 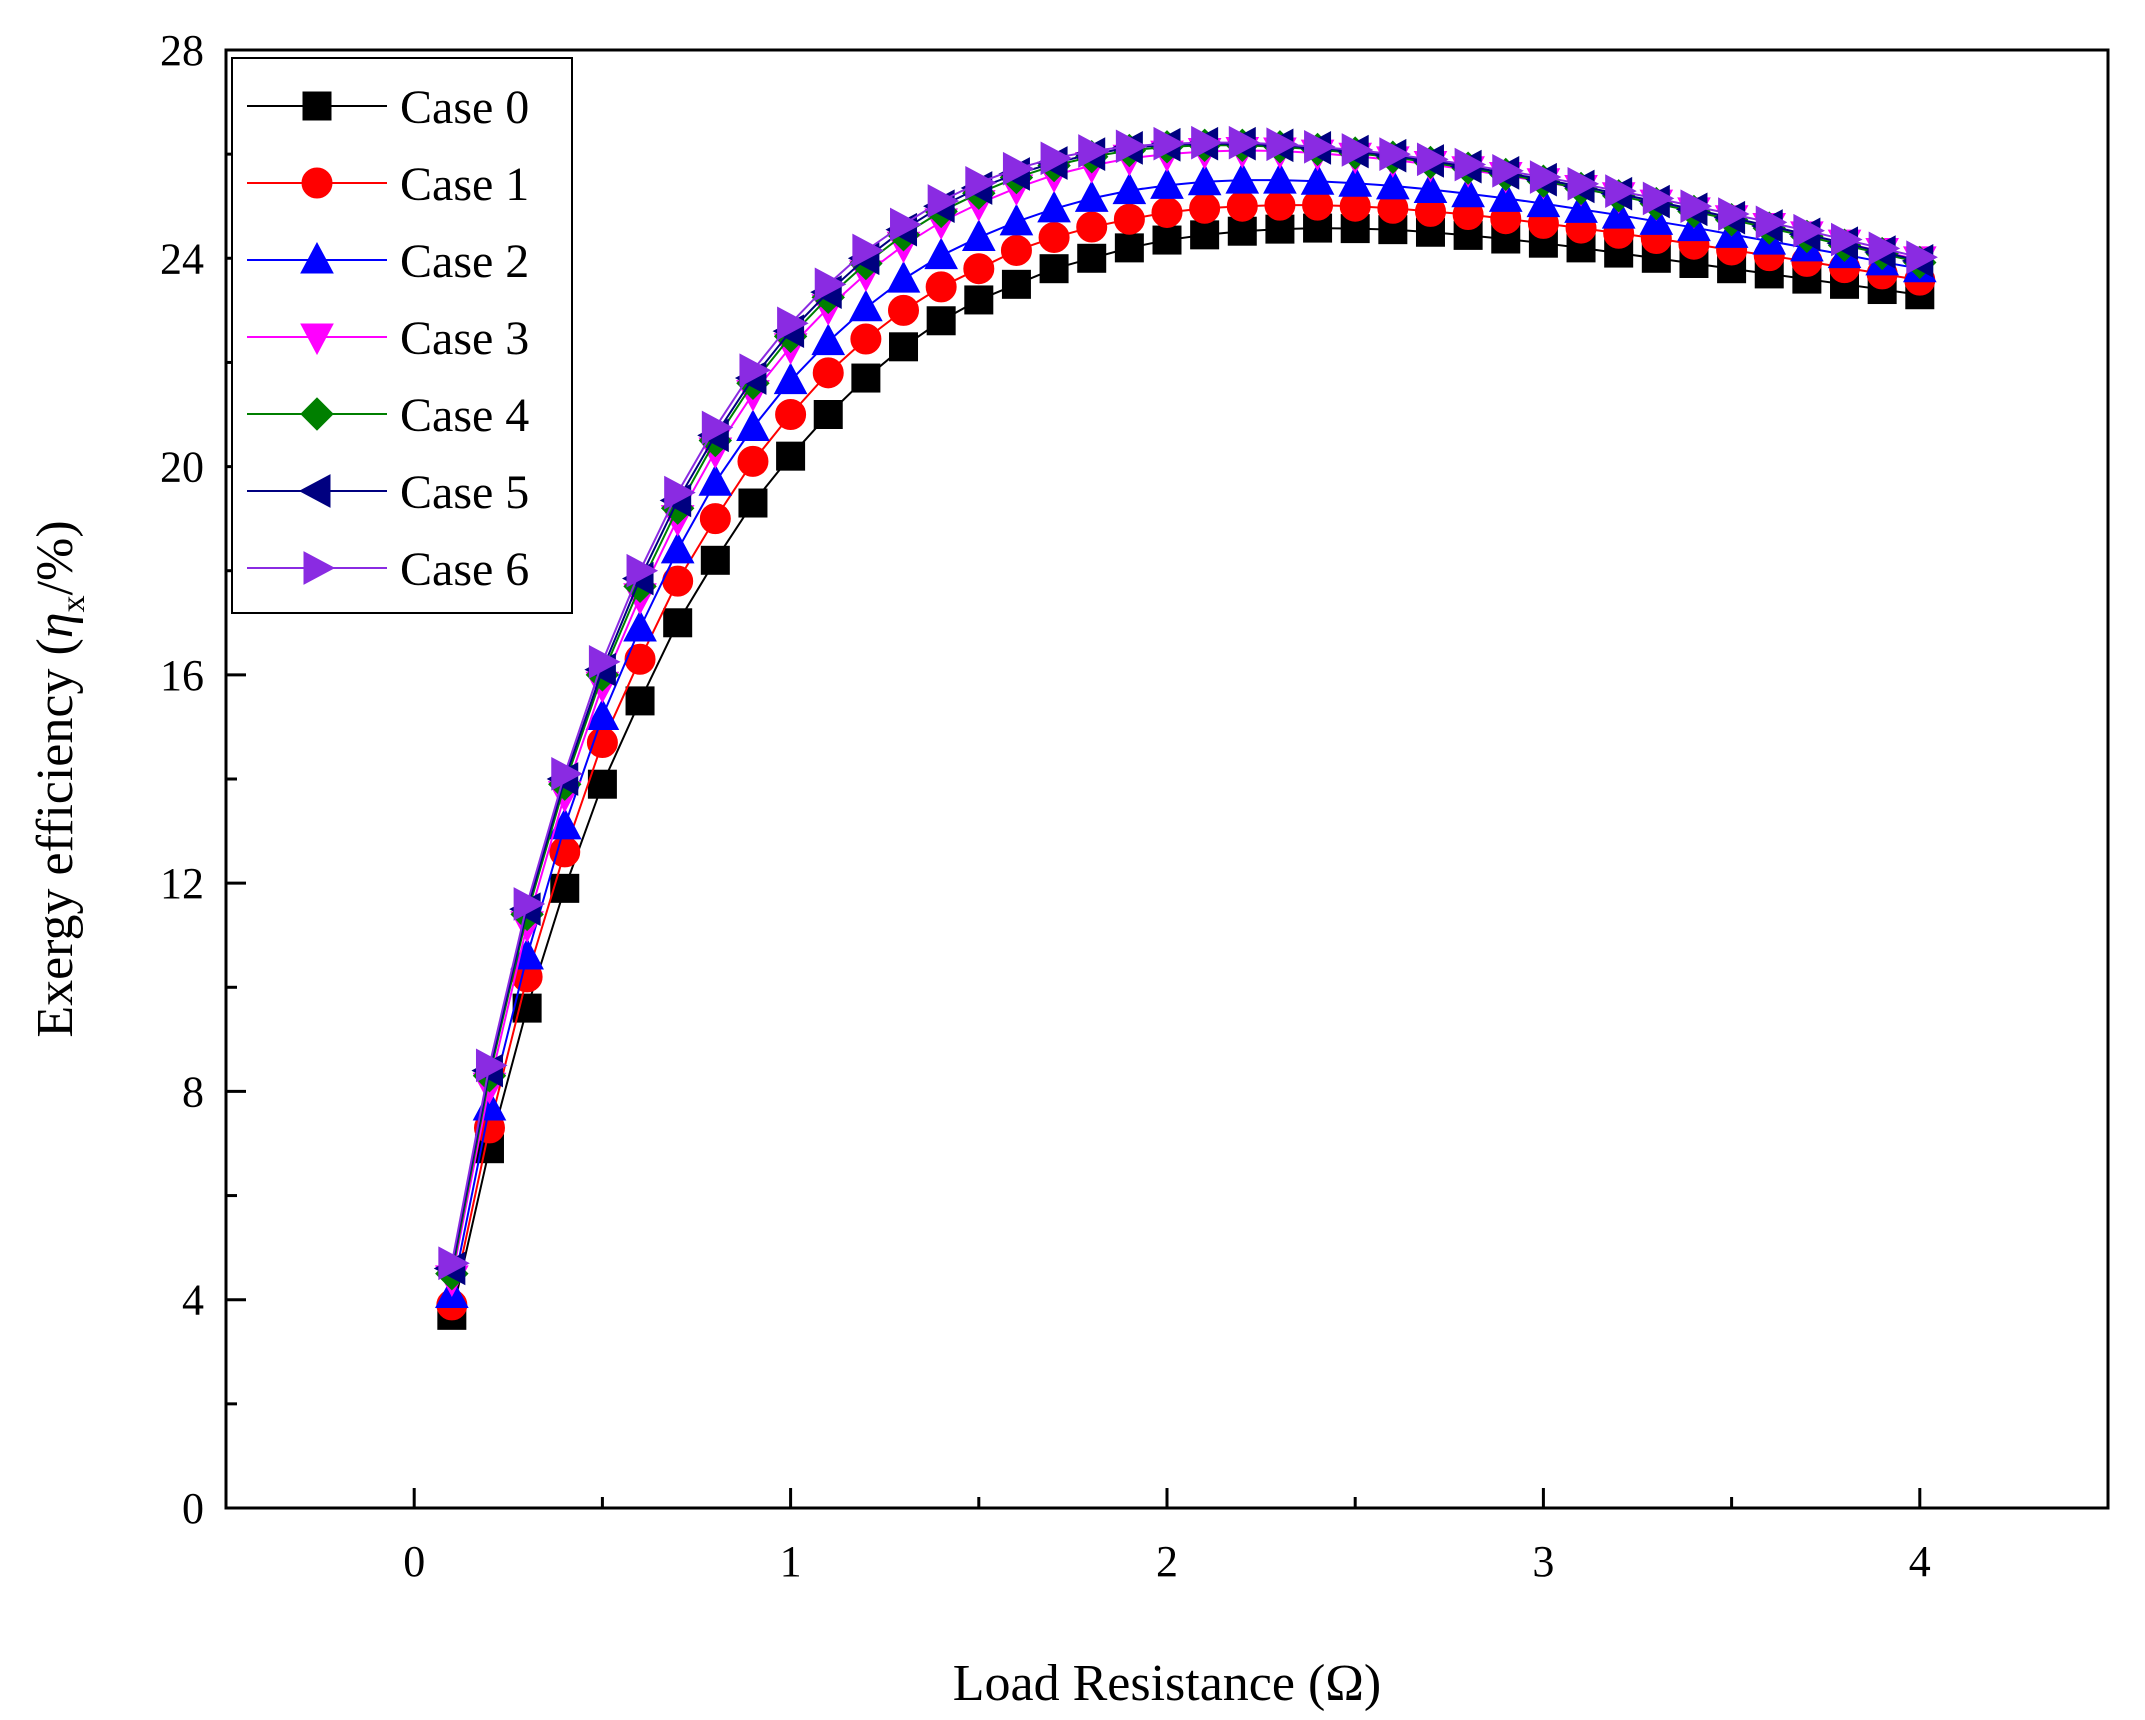 I want to click on x-tick-label: 4, so click(x=1920, y=1561).